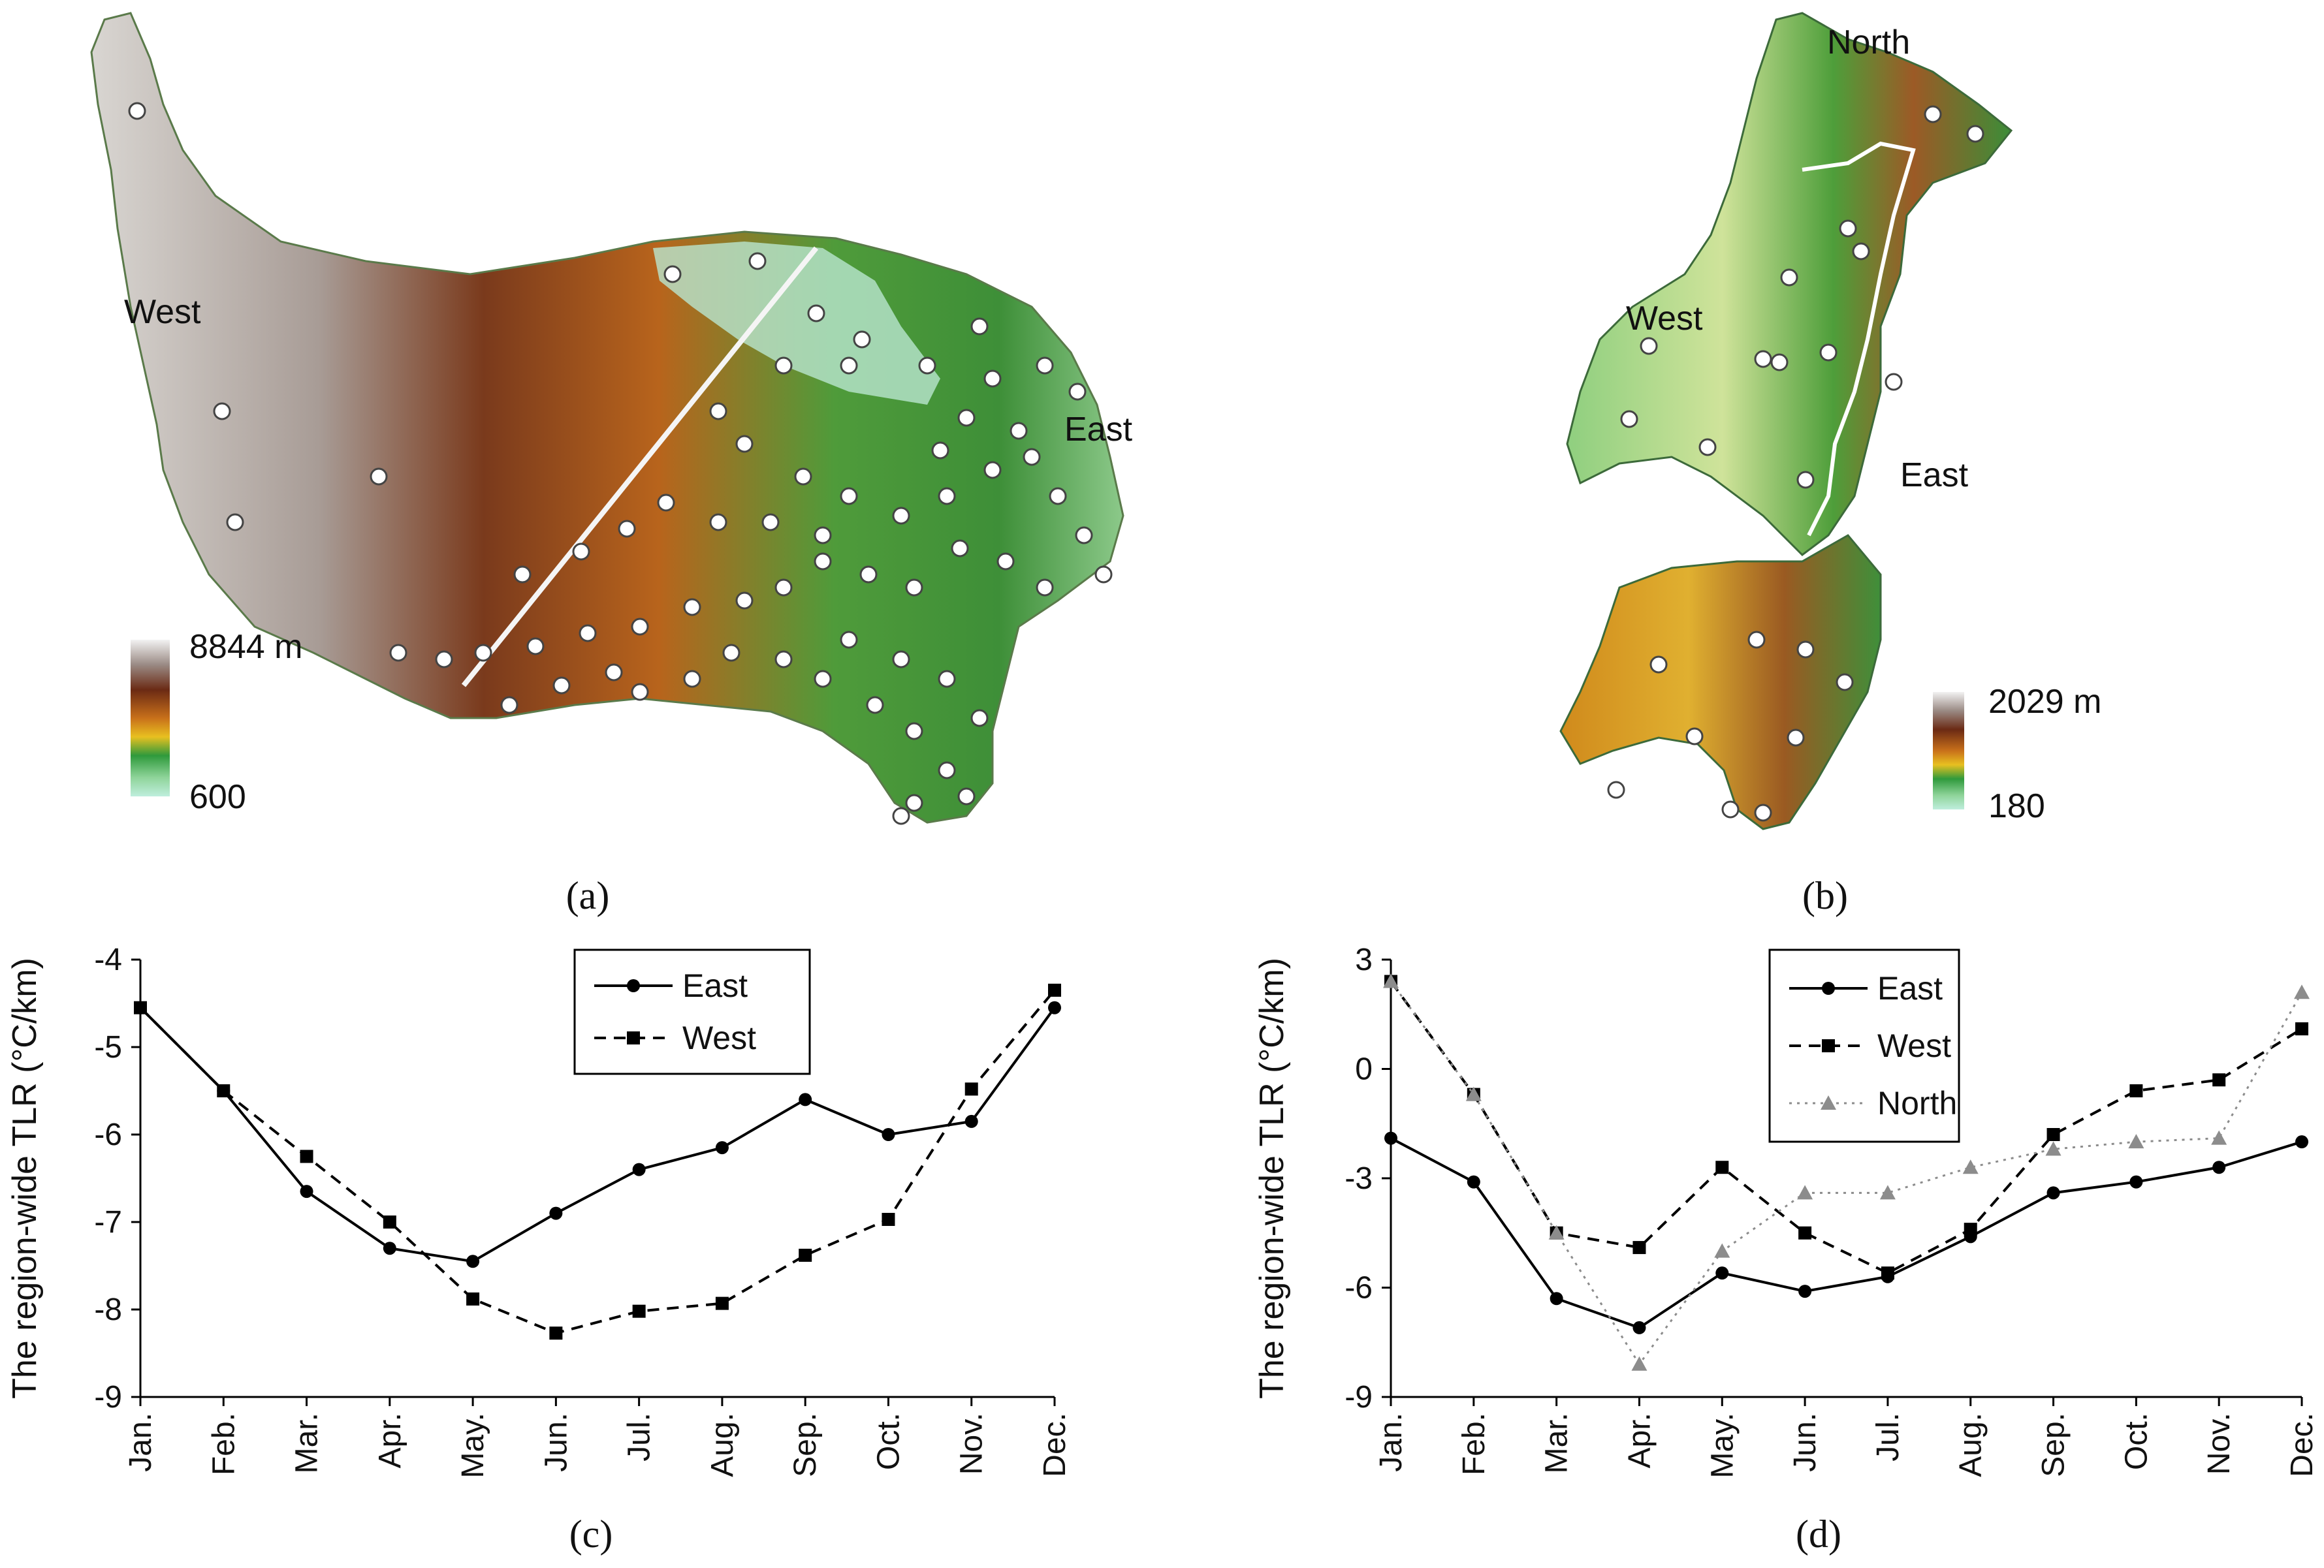 The width and height of the screenshot is (2324, 1568). What do you see at coordinates (556, 1442) in the screenshot?
I see `x-tick-label: Jun.` at bounding box center [556, 1442].